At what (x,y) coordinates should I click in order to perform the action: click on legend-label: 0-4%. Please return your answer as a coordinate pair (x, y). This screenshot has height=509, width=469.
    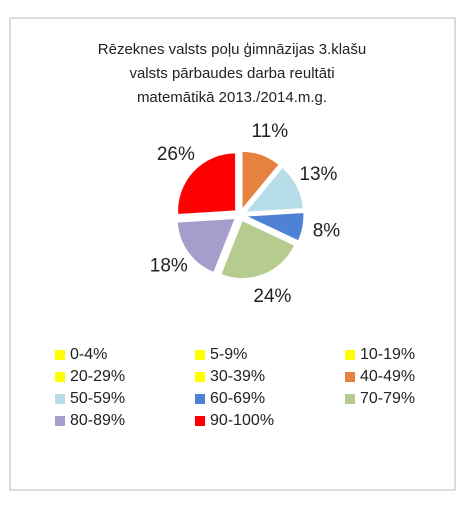
    Looking at the image, I should click on (88, 354).